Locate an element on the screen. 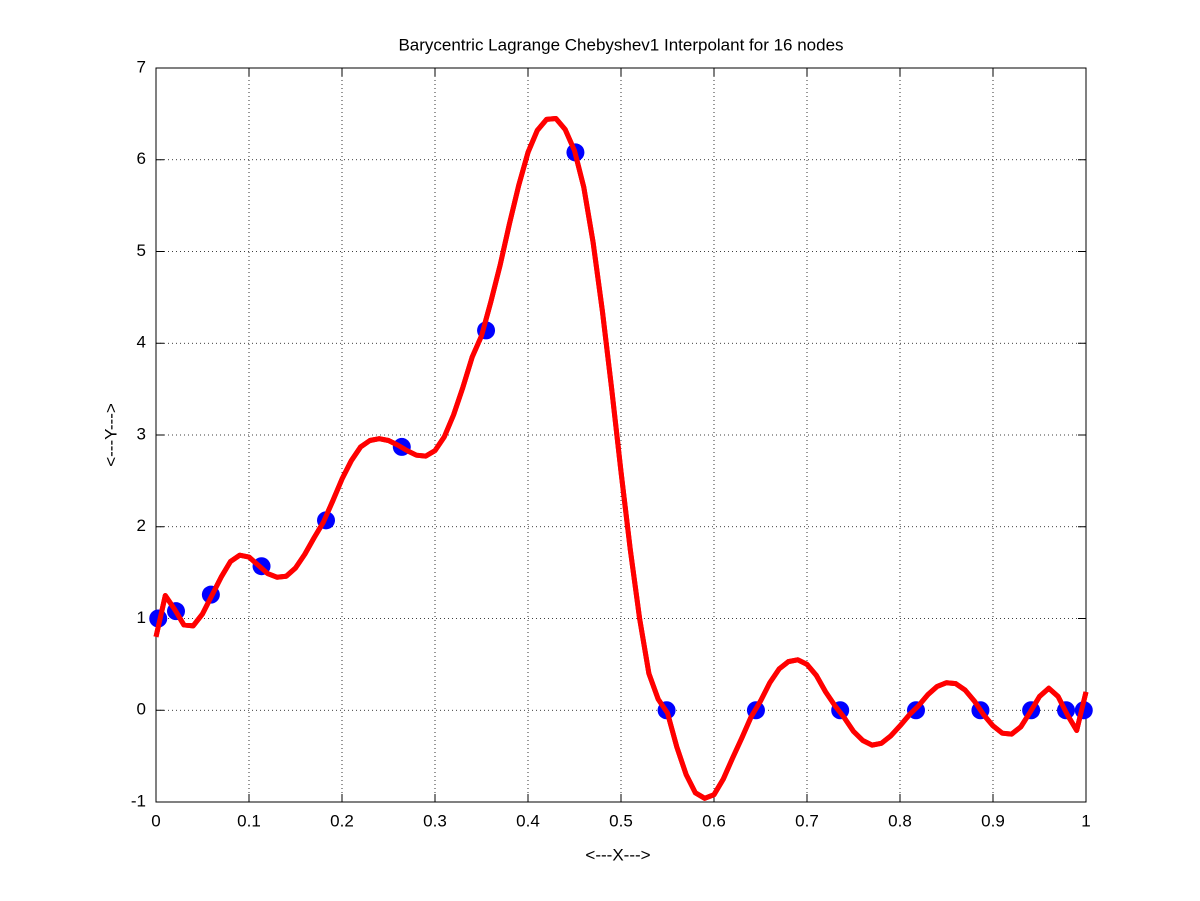 The image size is (1200, 901). x-tick-label: 0.8 is located at coordinates (900, 820).